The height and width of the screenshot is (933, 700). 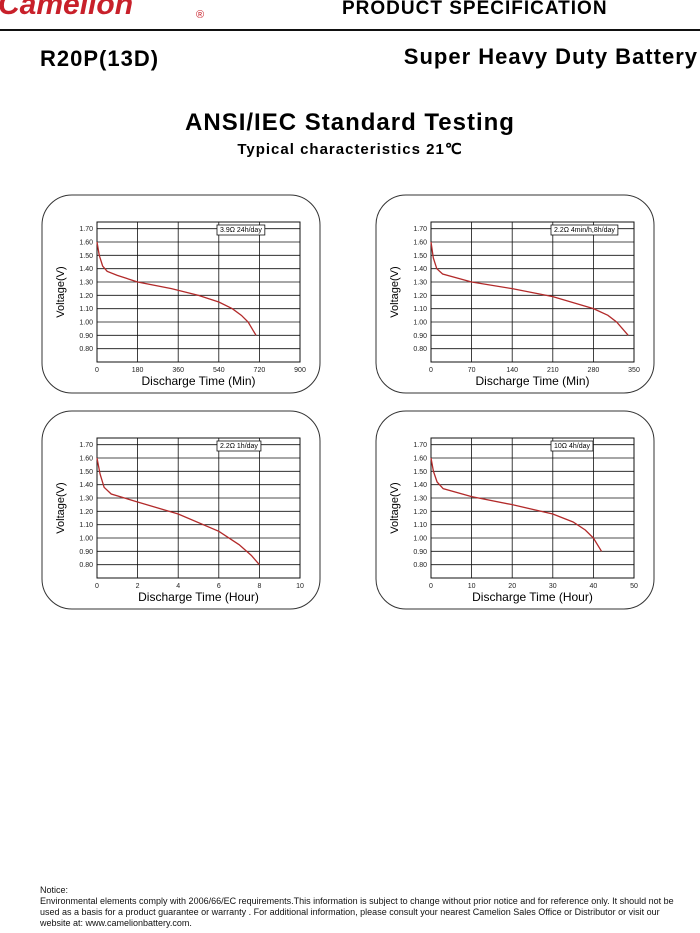 I want to click on x-tick-label: 2, so click(x=138, y=586).